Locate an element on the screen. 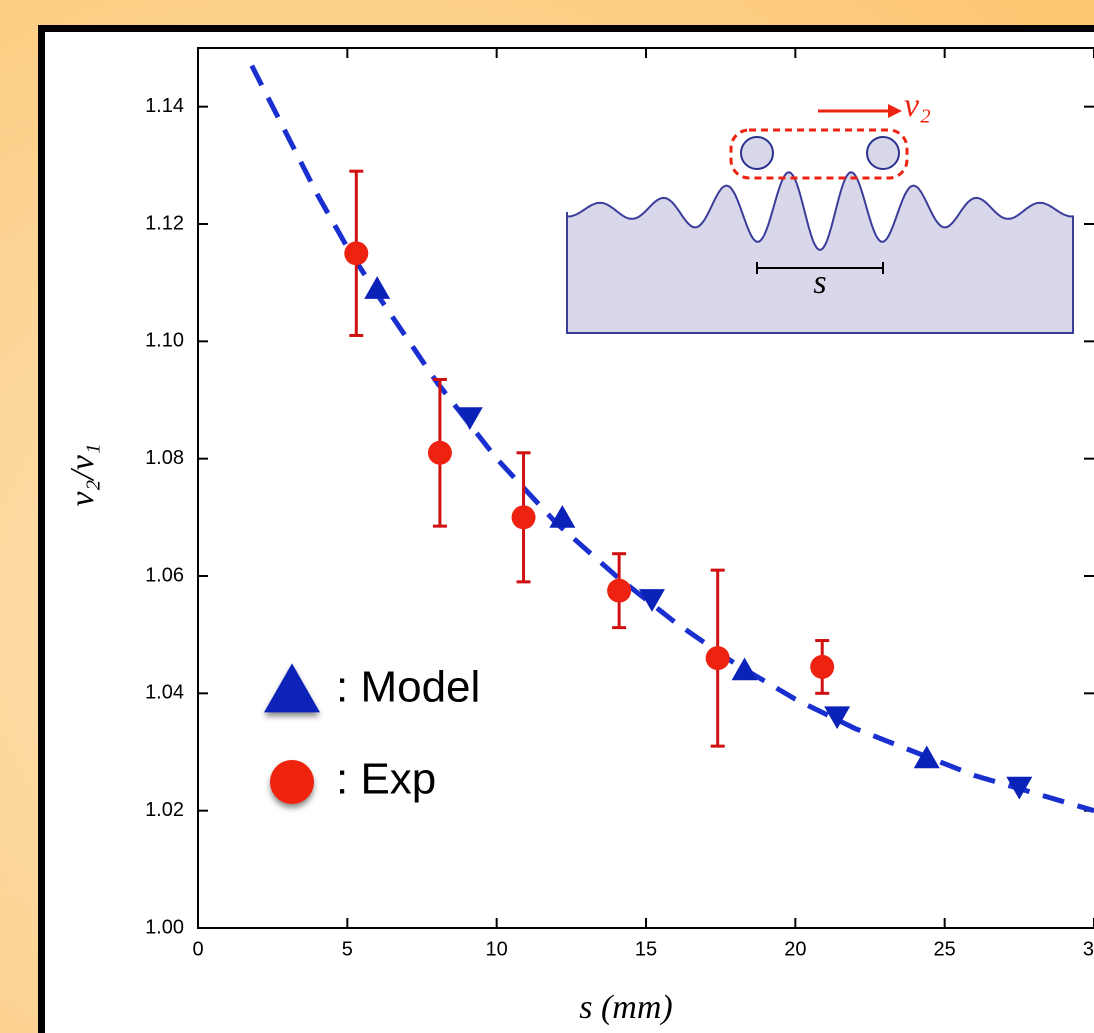  x-axis-label: s (mm) is located at coordinates (625, 1007).